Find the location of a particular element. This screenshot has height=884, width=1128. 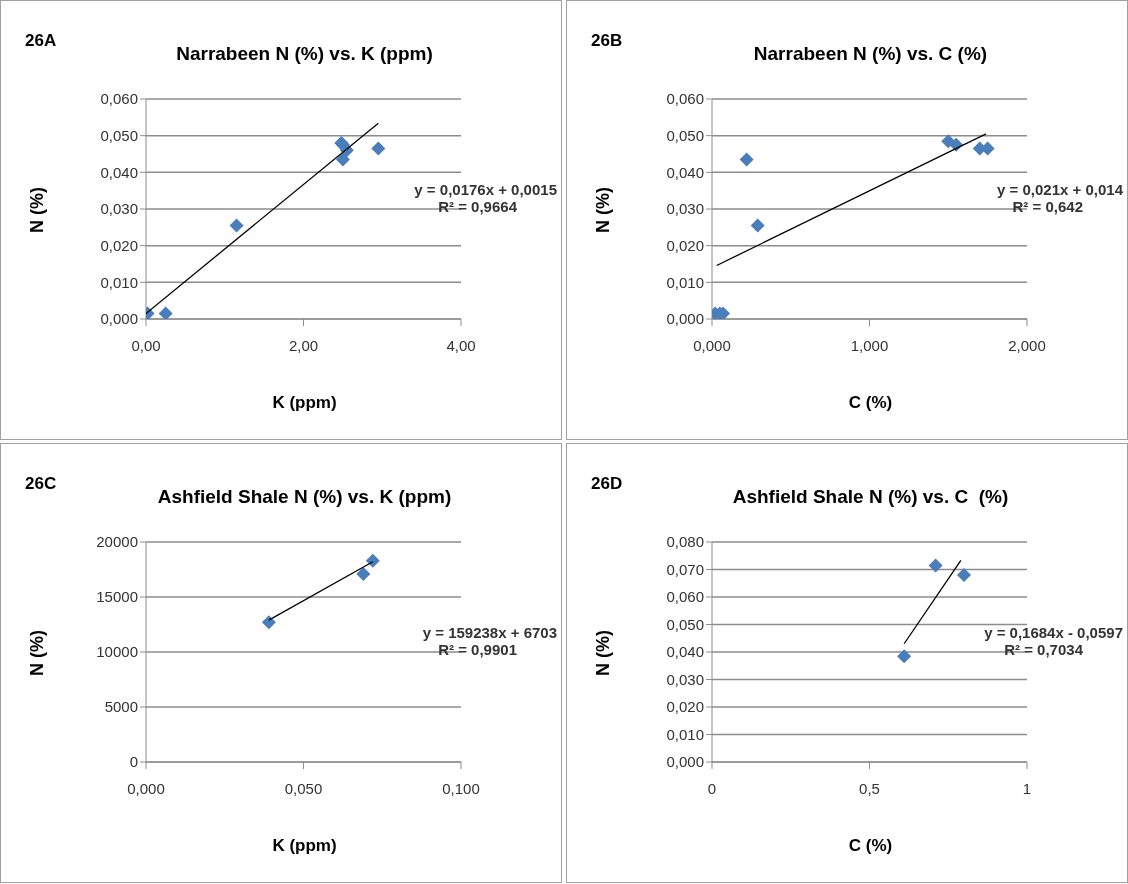

x-tick-label: 0,00 is located at coordinates (146, 345).